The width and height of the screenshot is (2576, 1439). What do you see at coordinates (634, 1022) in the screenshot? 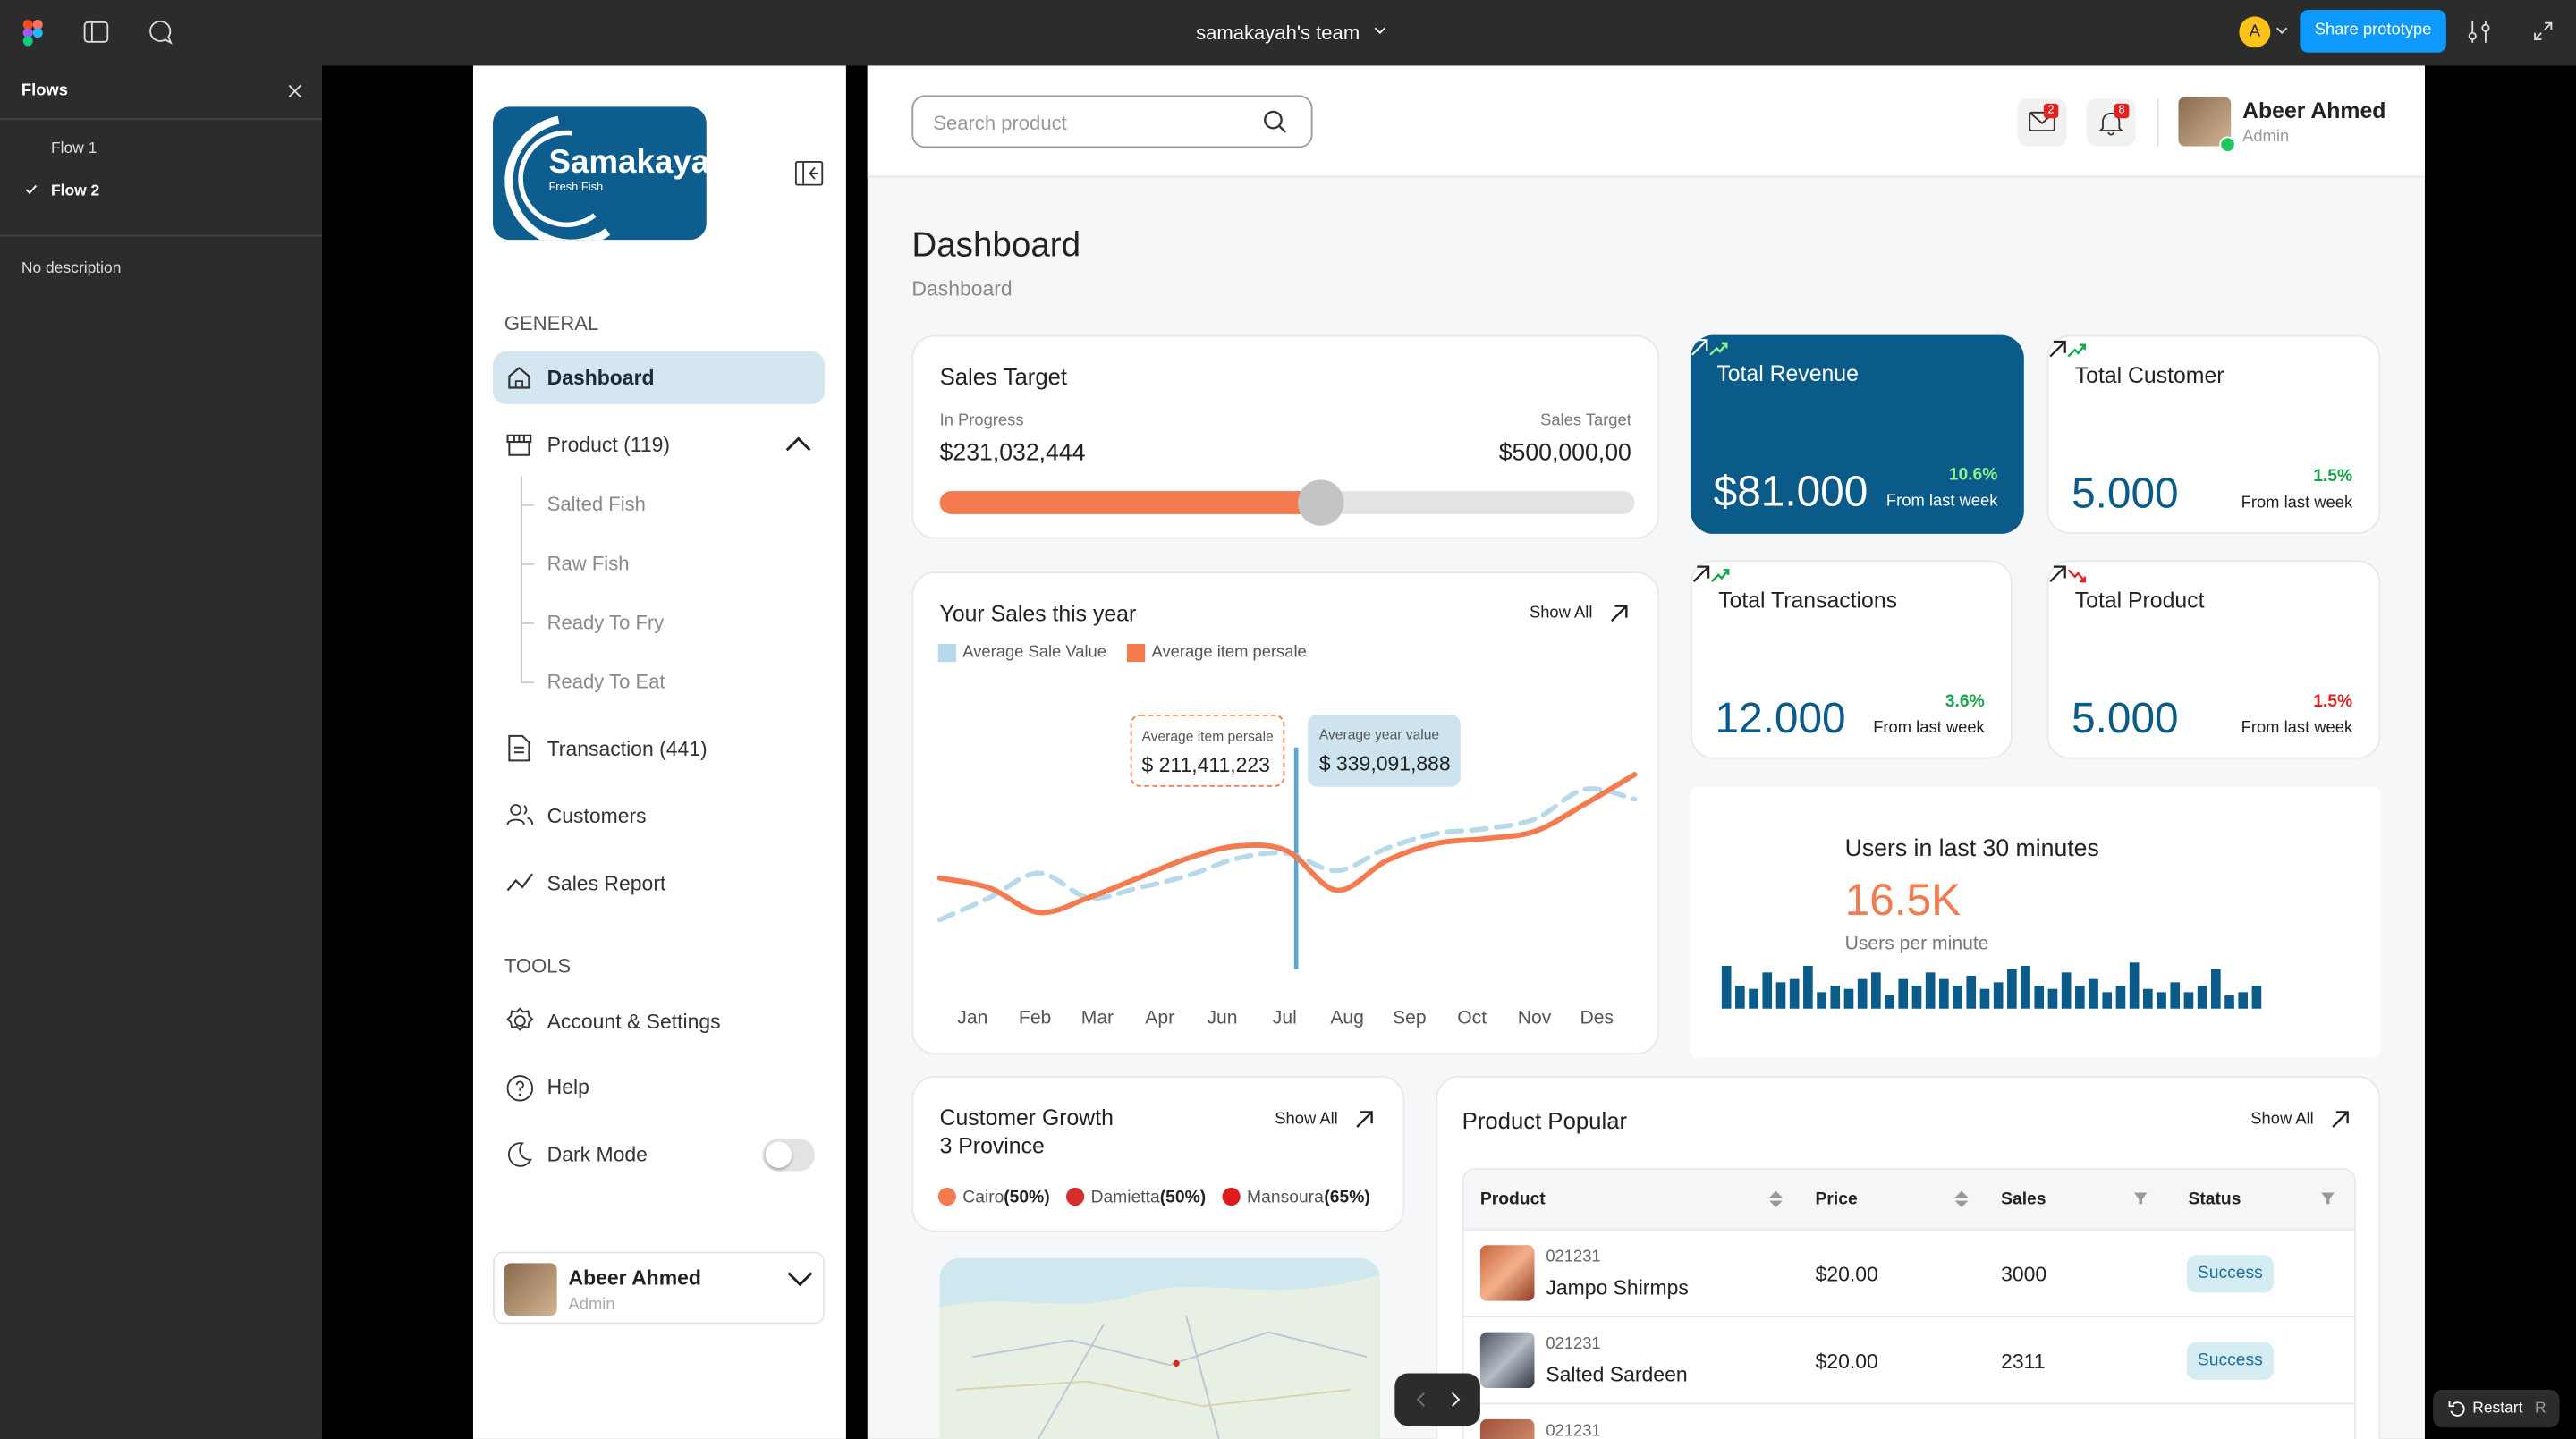
I see `nav-item: Account & Settings` at bounding box center [634, 1022].